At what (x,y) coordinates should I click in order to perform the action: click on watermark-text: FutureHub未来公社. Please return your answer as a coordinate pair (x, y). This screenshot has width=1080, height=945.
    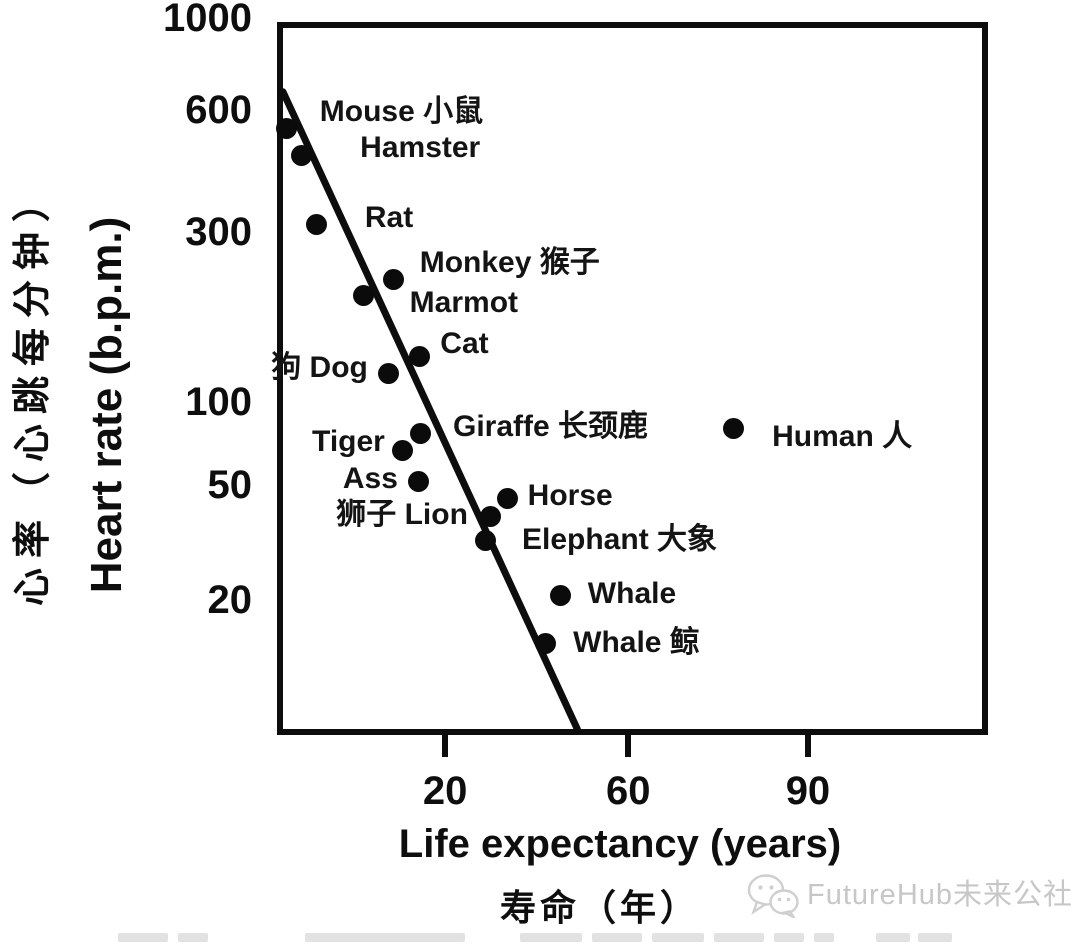
    Looking at the image, I should click on (940, 895).